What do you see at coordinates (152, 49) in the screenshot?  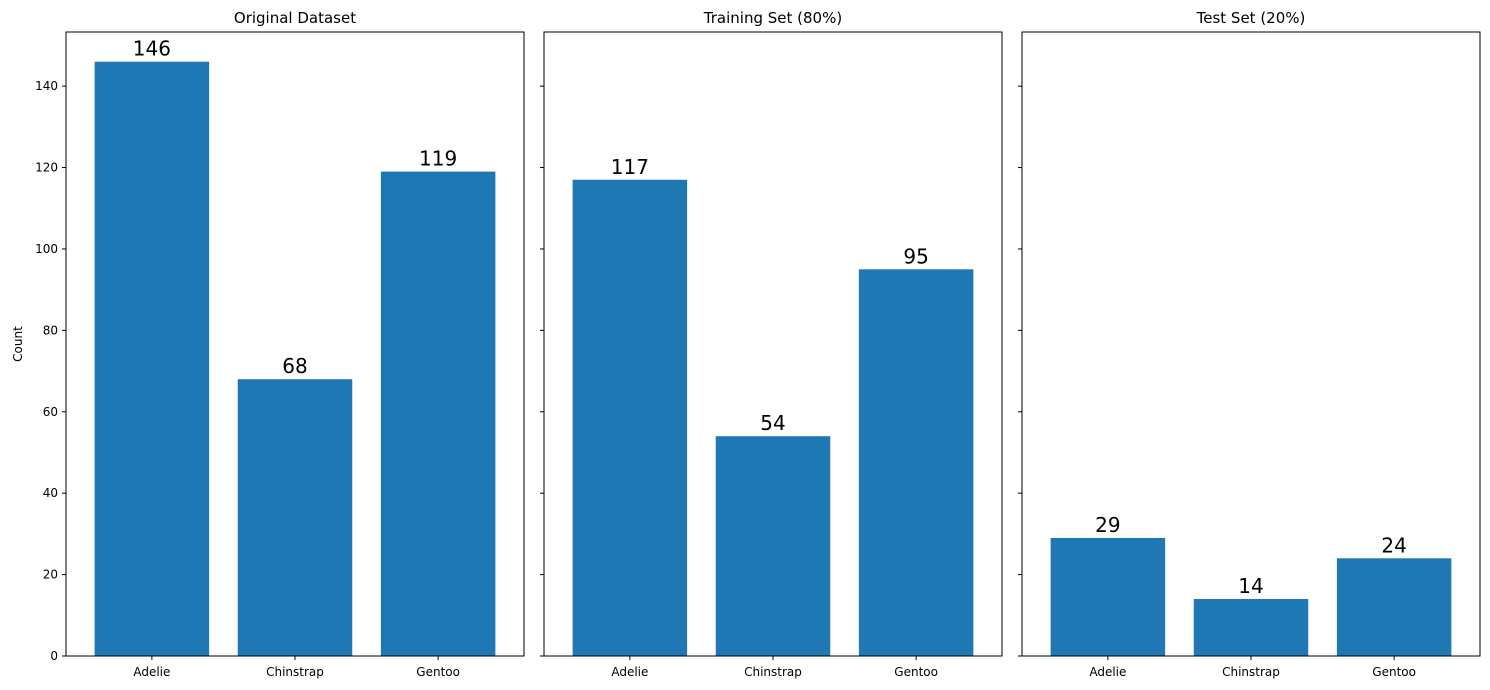 I see `value-label-adelie: 146` at bounding box center [152, 49].